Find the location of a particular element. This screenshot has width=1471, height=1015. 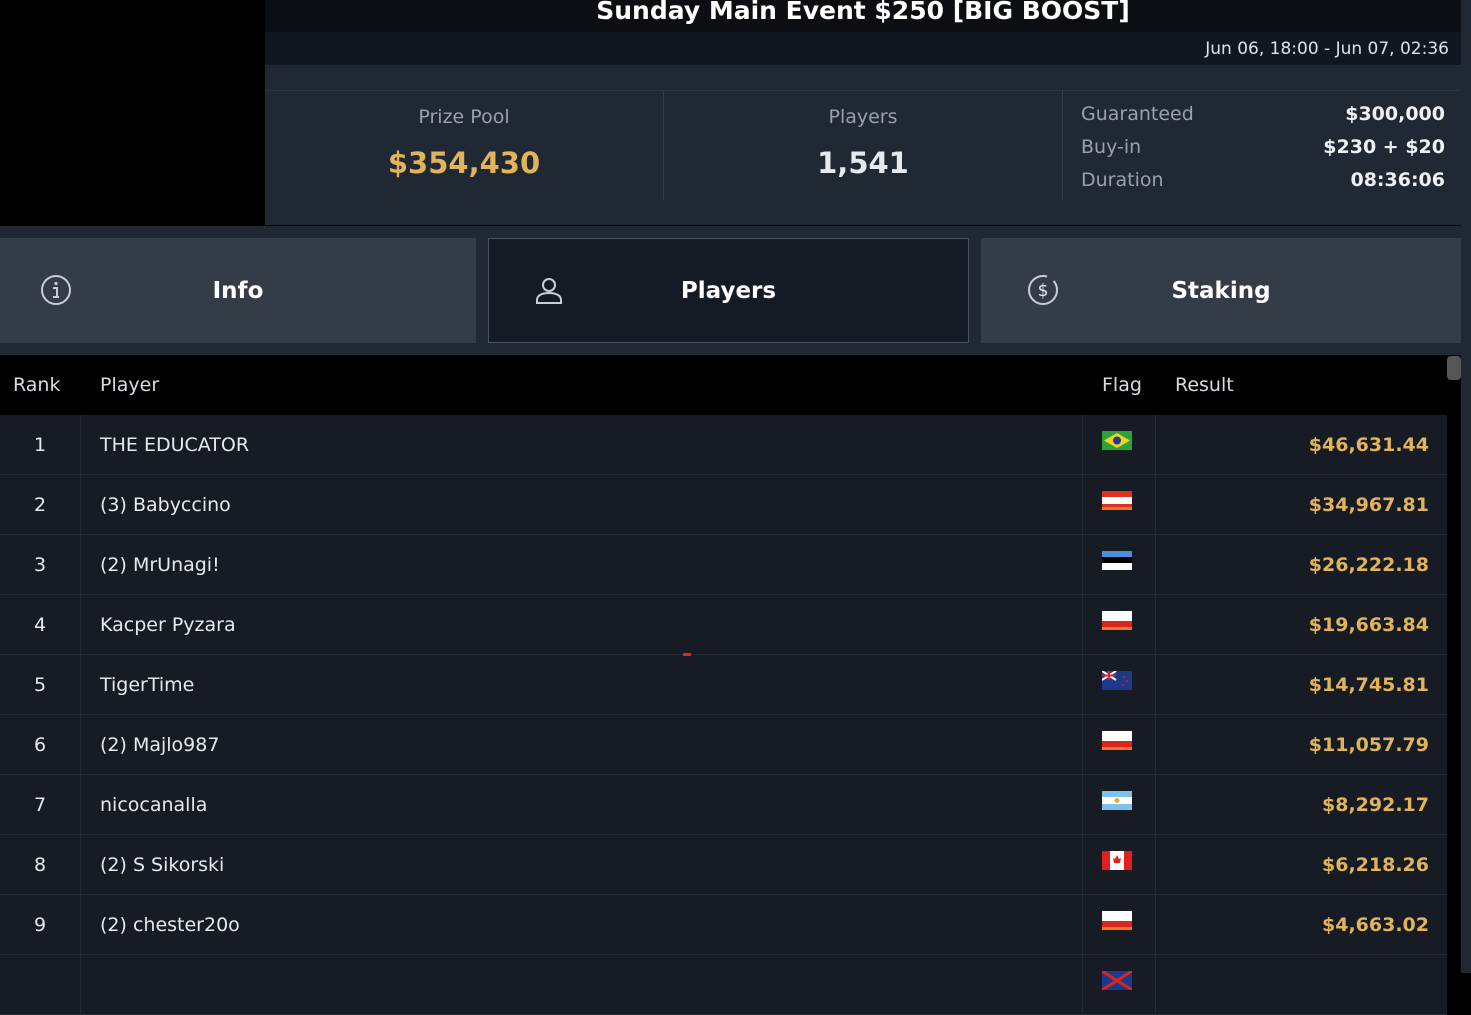

player-cell: (2) Majlo987 is located at coordinates (582, 744).